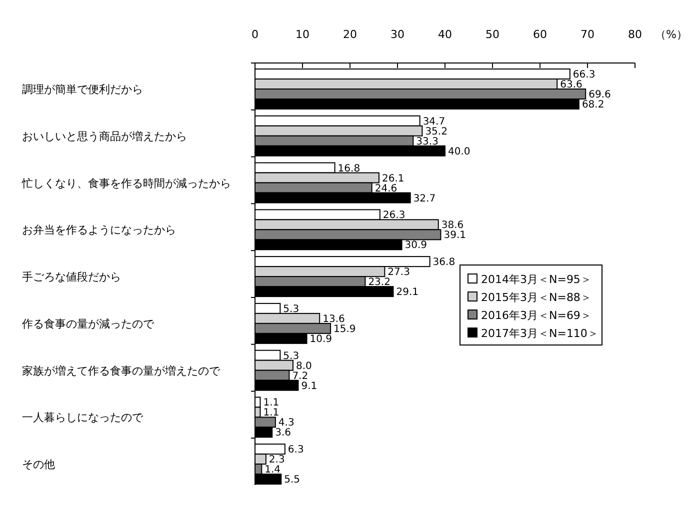 This screenshot has height=507, width=688. What do you see at coordinates (635, 34) in the screenshot?
I see `x-tick-label: 80` at bounding box center [635, 34].